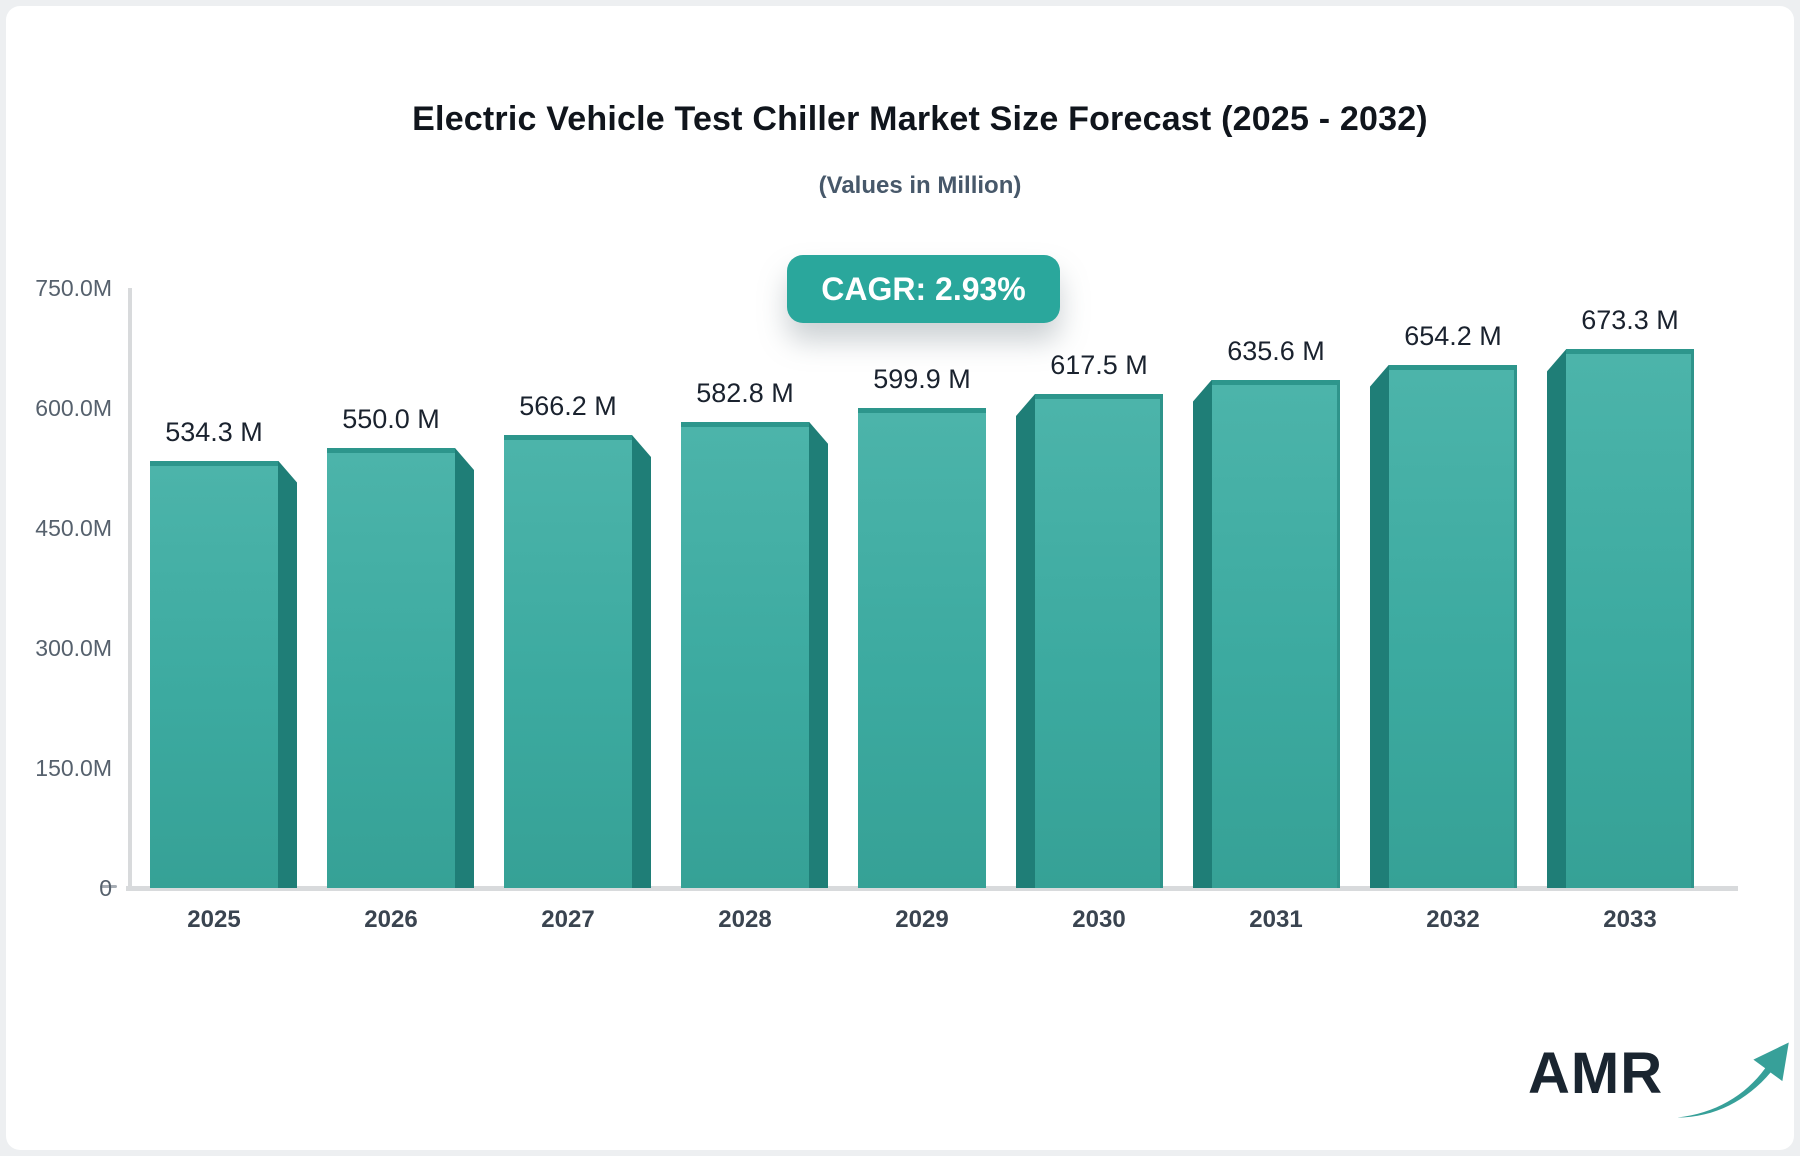 The image size is (1800, 1156). Describe the element at coordinates (73, 768) in the screenshot. I see `y-axis-tick-label: 150.0M` at that location.